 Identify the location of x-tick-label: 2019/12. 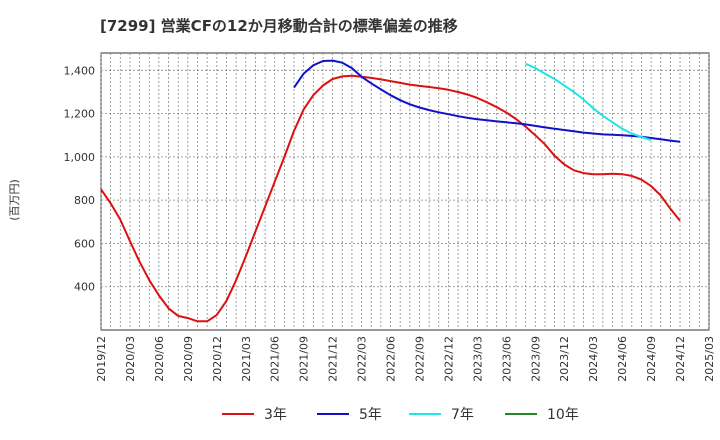
(101, 359).